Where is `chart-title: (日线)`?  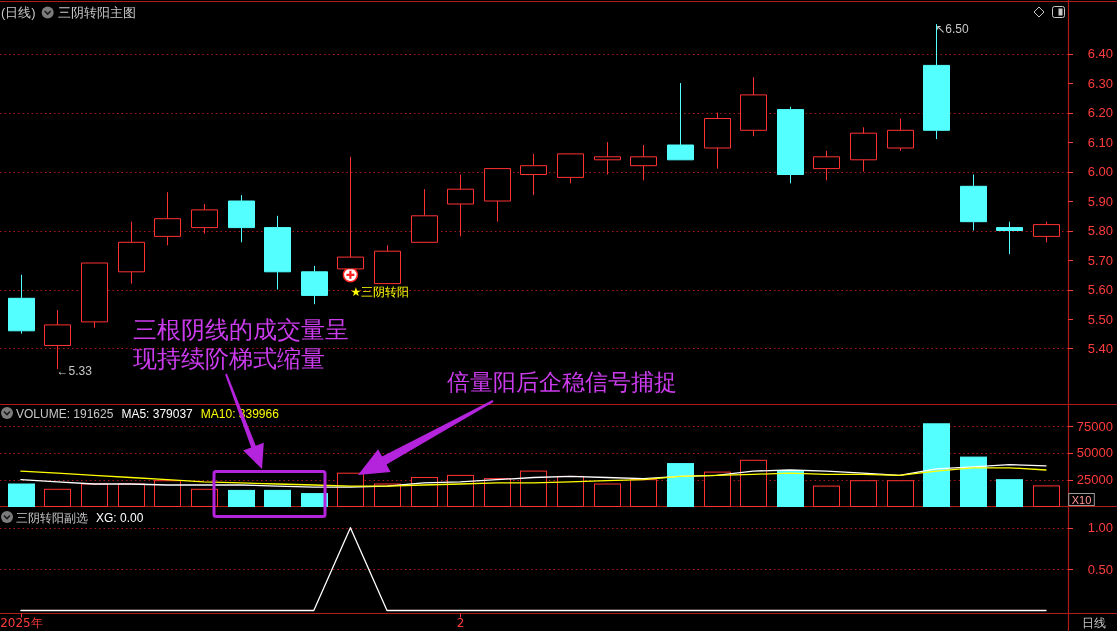 chart-title: (日线) is located at coordinates (18, 12).